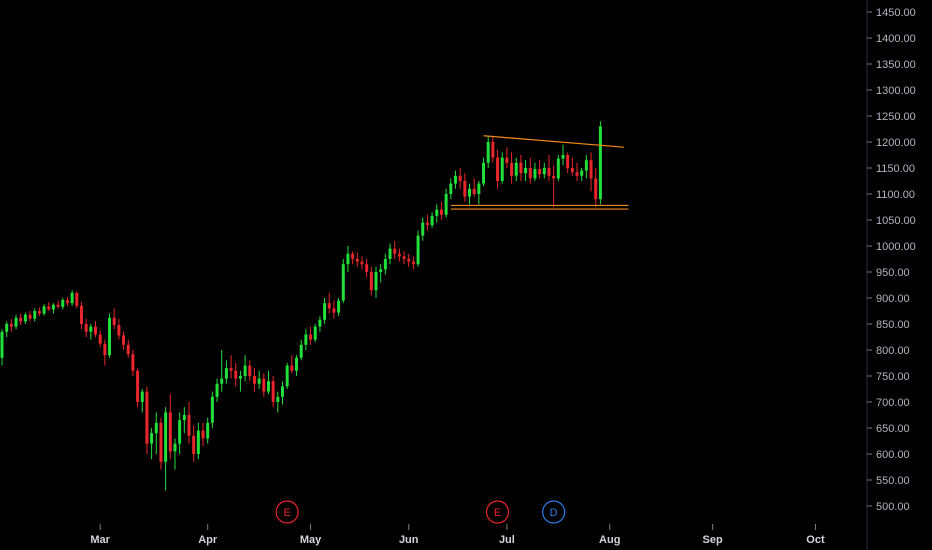 The width and height of the screenshot is (932, 550). What do you see at coordinates (311, 540) in the screenshot?
I see `month-label: May` at bounding box center [311, 540].